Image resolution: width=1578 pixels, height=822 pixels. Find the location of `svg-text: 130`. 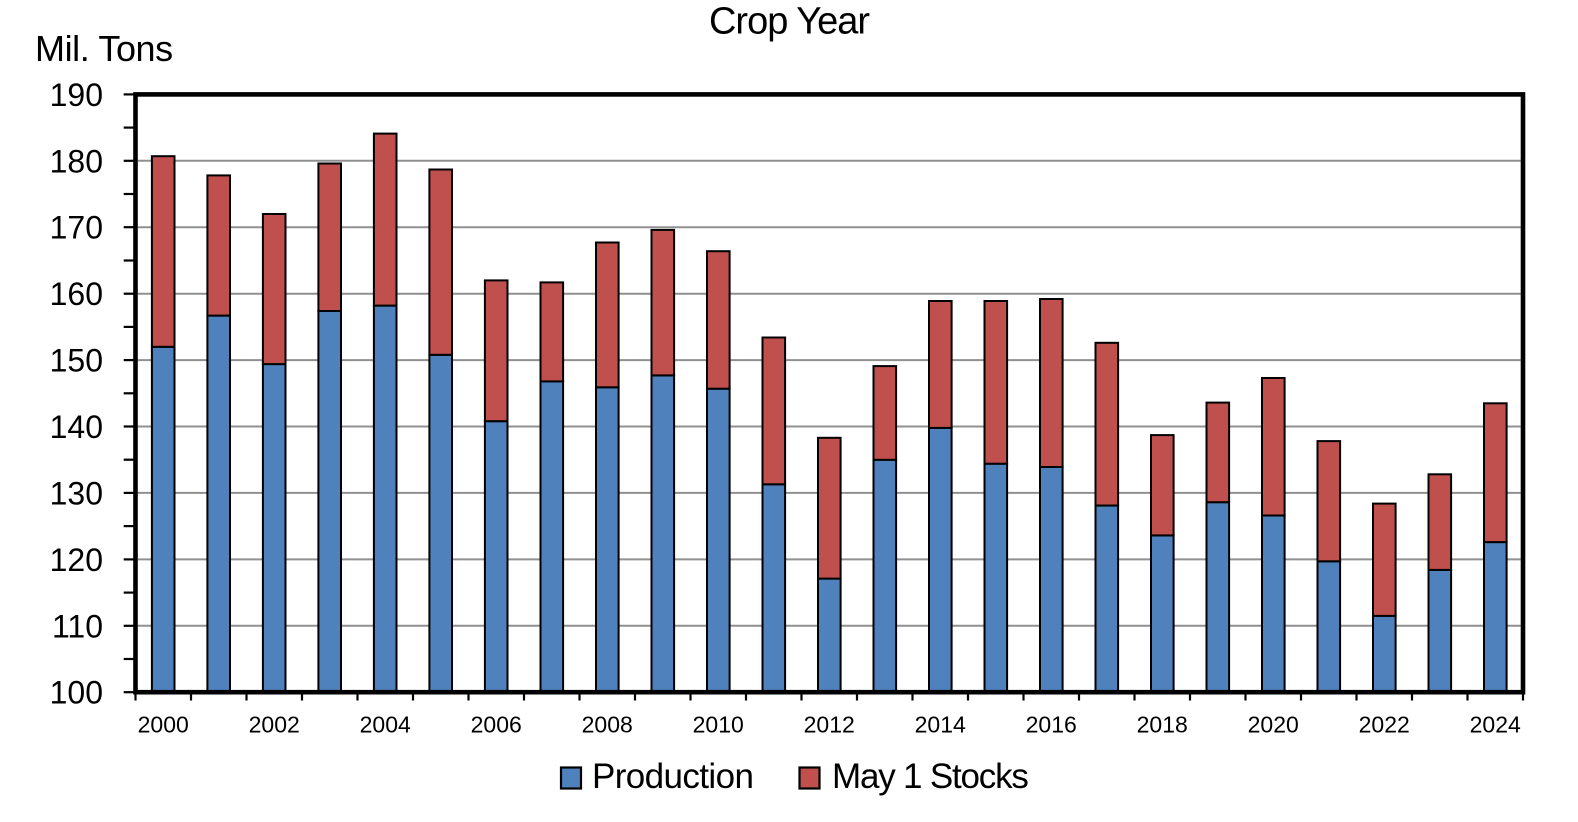

svg-text: 130 is located at coordinates (76, 493).